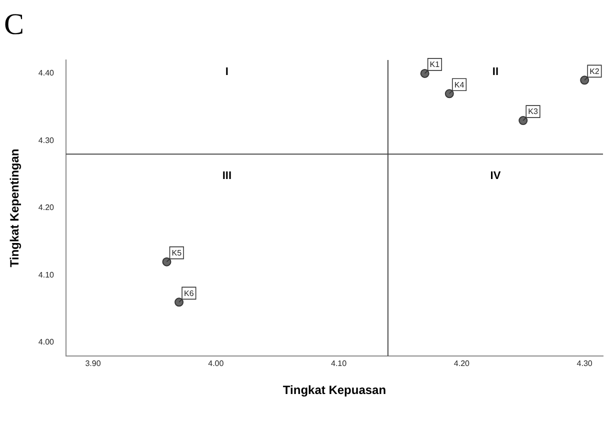  Describe the element at coordinates (435, 65) in the screenshot. I see `annotation: K1` at that location.